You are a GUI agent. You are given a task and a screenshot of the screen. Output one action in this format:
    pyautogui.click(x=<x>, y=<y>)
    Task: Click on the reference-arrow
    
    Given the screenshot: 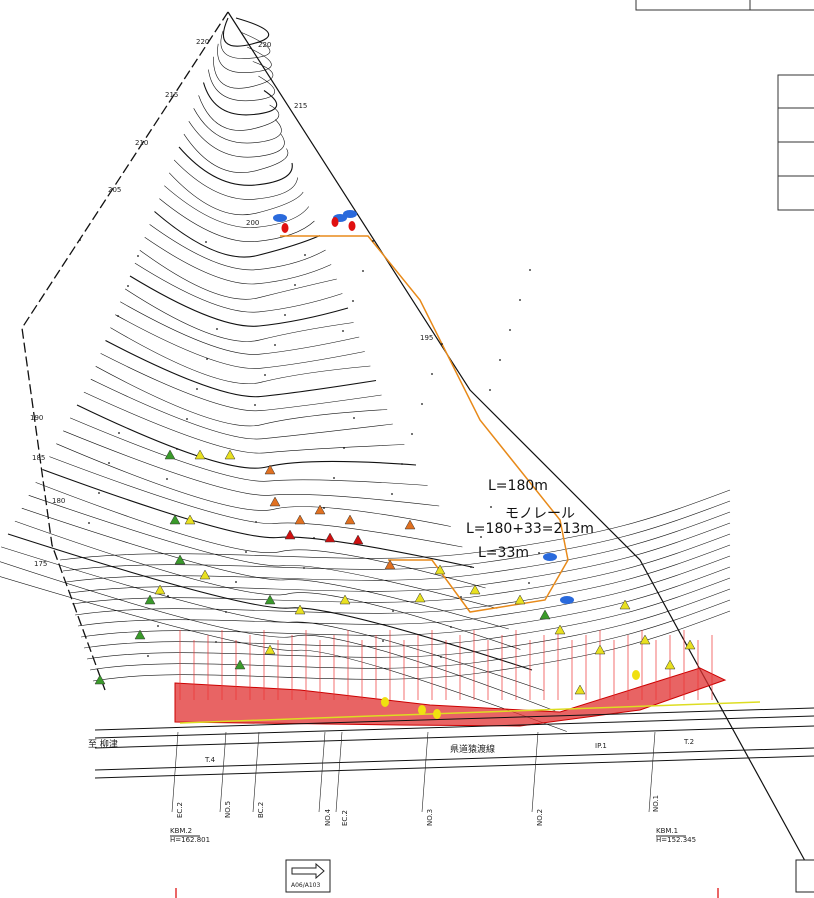 What is the action you would take?
    pyautogui.click(x=308, y=871)
    